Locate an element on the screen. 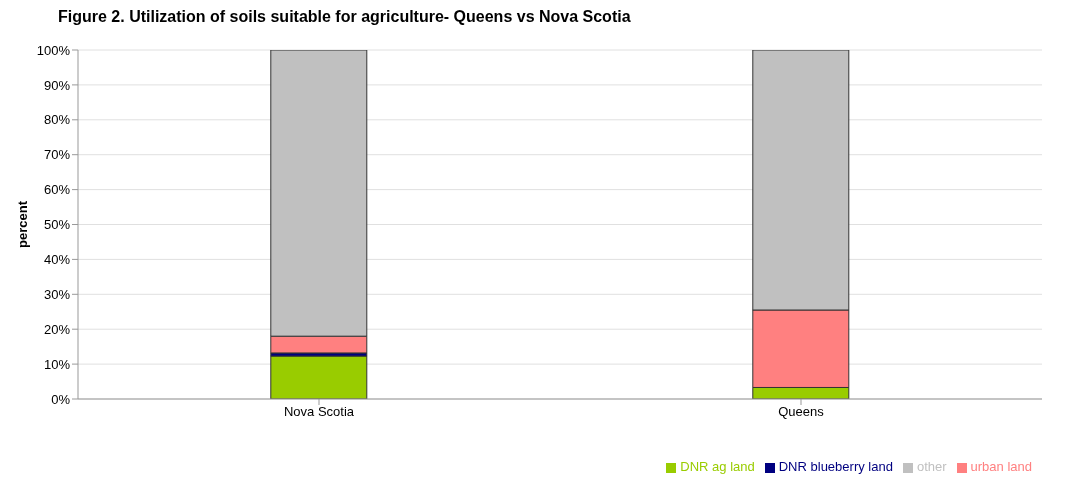 Image resolution: width=1080 pixels, height=484 pixels. y-tick-label: 20% is located at coordinates (57, 329).